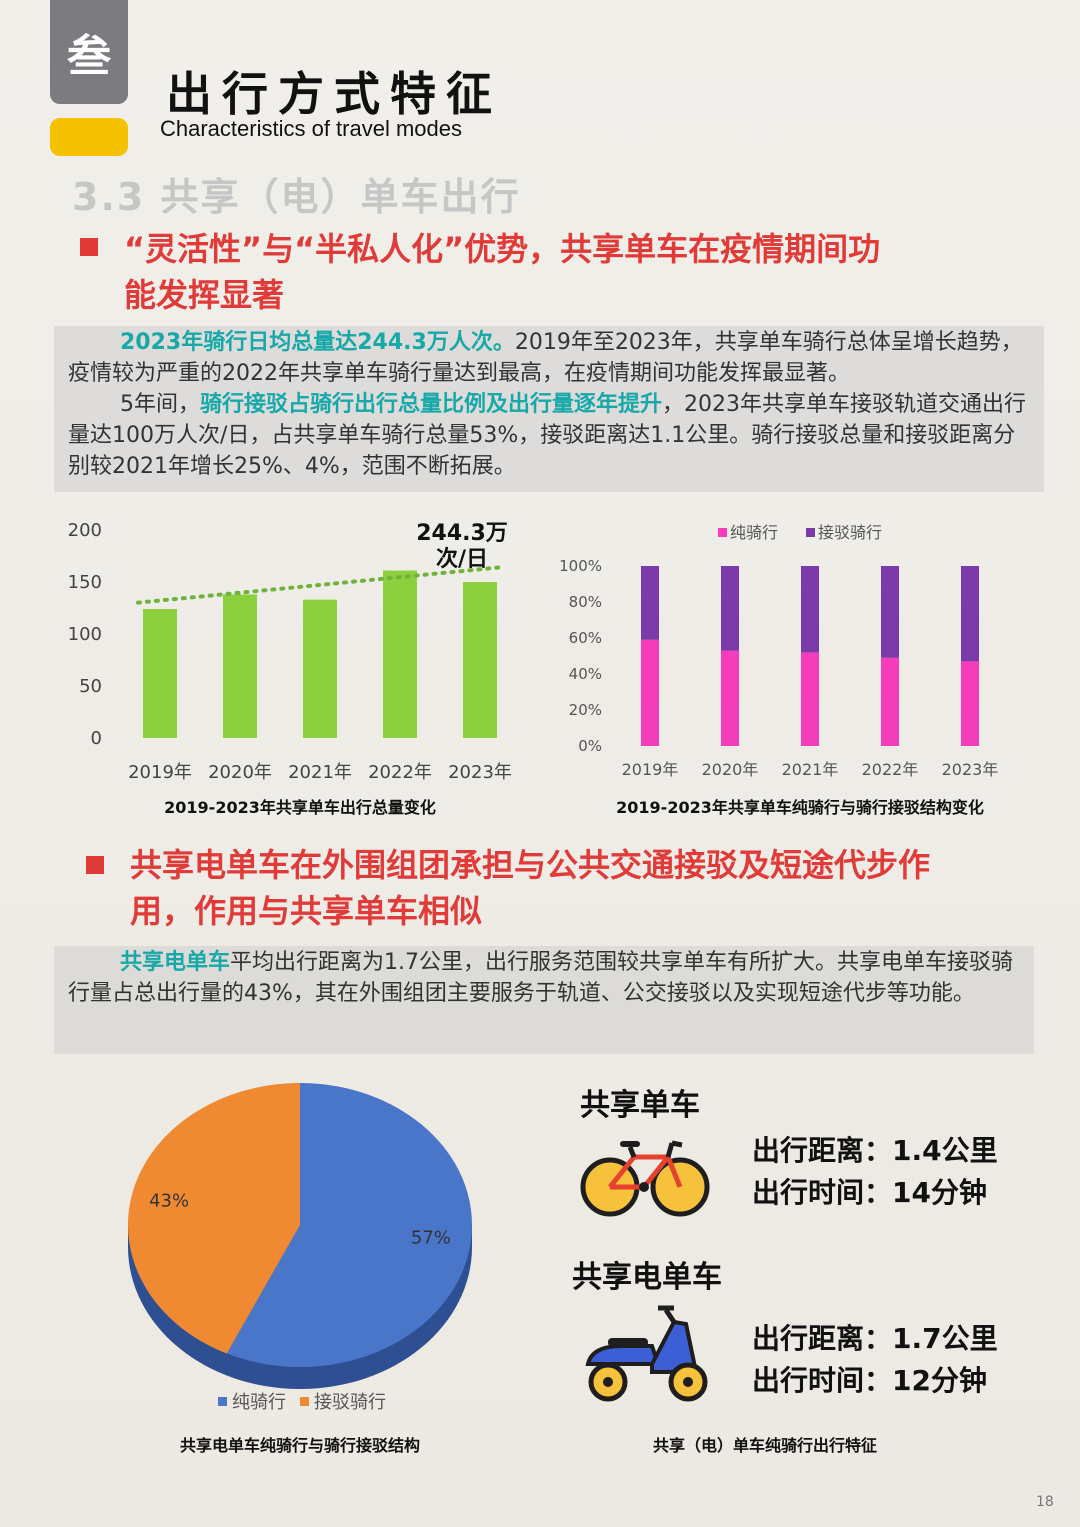  Describe the element at coordinates (800, 807) in the screenshot. I see `chart2-caption: 2019-2023年共享单车纯骑行与骑行接驳结构变化` at that location.